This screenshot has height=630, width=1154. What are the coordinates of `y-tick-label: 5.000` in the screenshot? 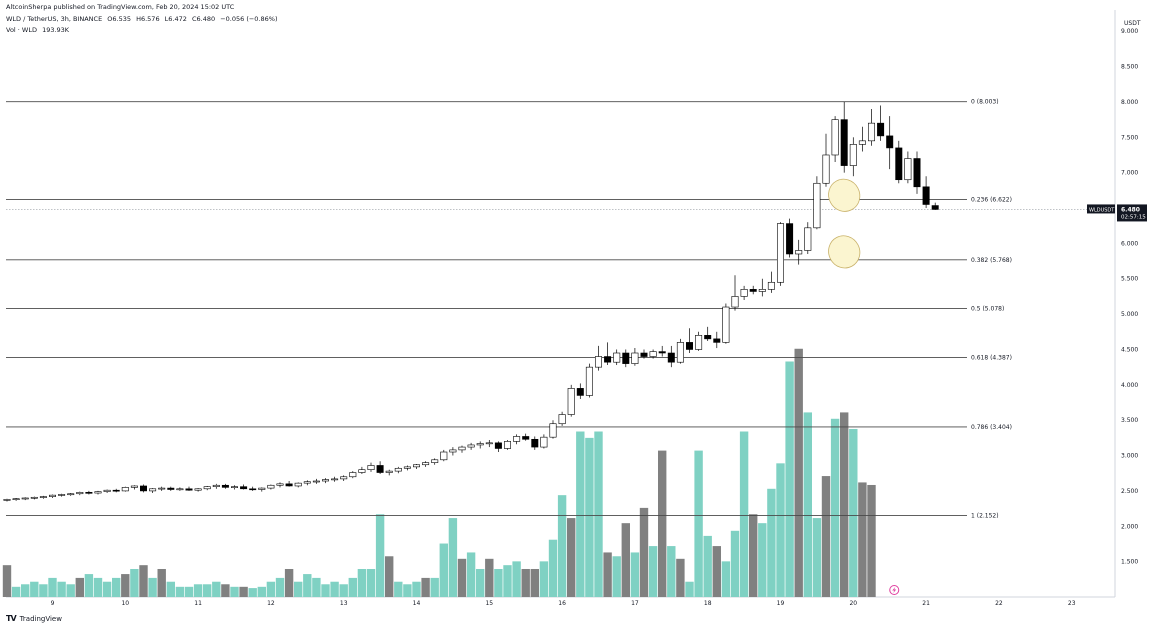 It's located at (1129, 314).